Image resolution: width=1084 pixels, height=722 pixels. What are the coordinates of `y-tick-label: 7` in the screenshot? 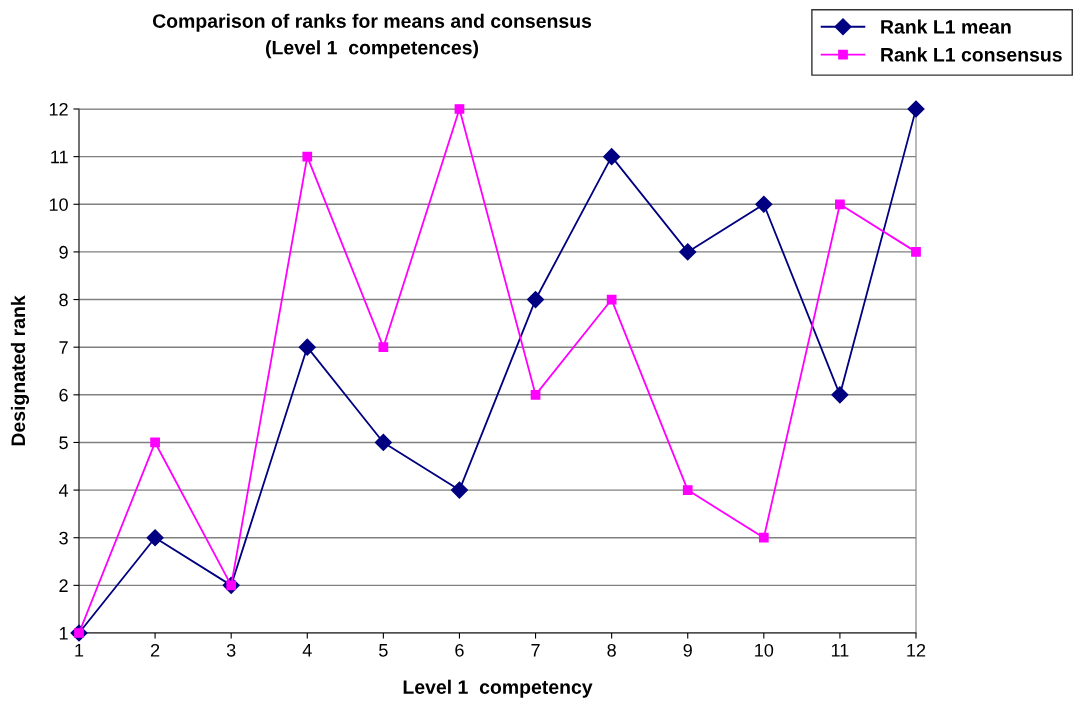 It's located at (63, 347).